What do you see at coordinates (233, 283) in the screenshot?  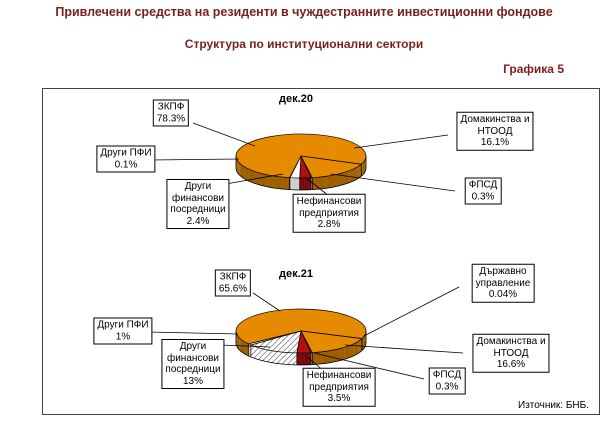 I see `pie2-callout-zkpf: ЗКПФ 65.6%` at bounding box center [233, 283].